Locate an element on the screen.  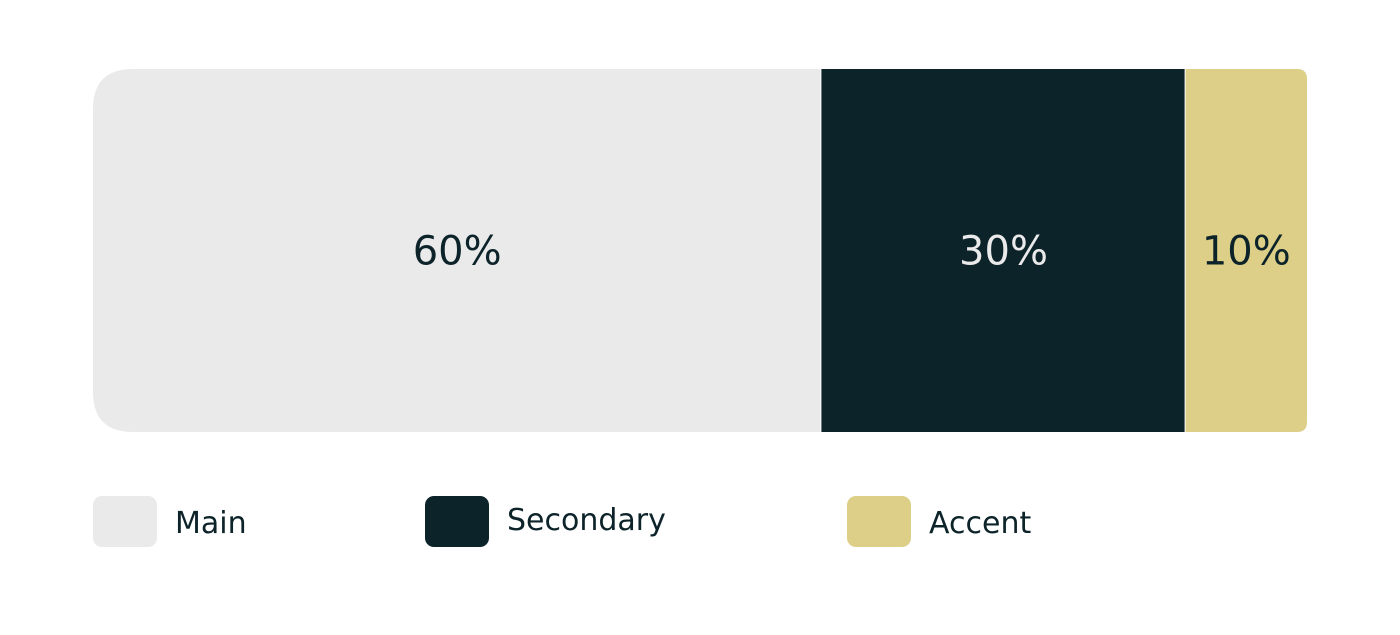
legend-label-secondary: Secondary is located at coordinates (586, 520).